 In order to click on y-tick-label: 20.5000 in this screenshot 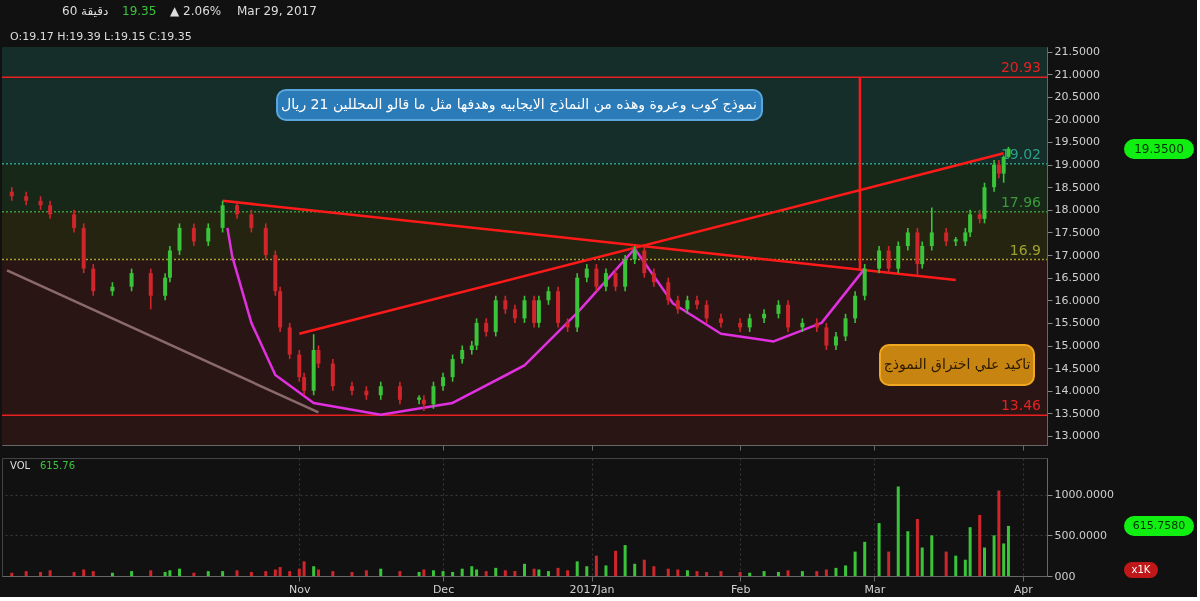, I will do `click(1077, 97)`.